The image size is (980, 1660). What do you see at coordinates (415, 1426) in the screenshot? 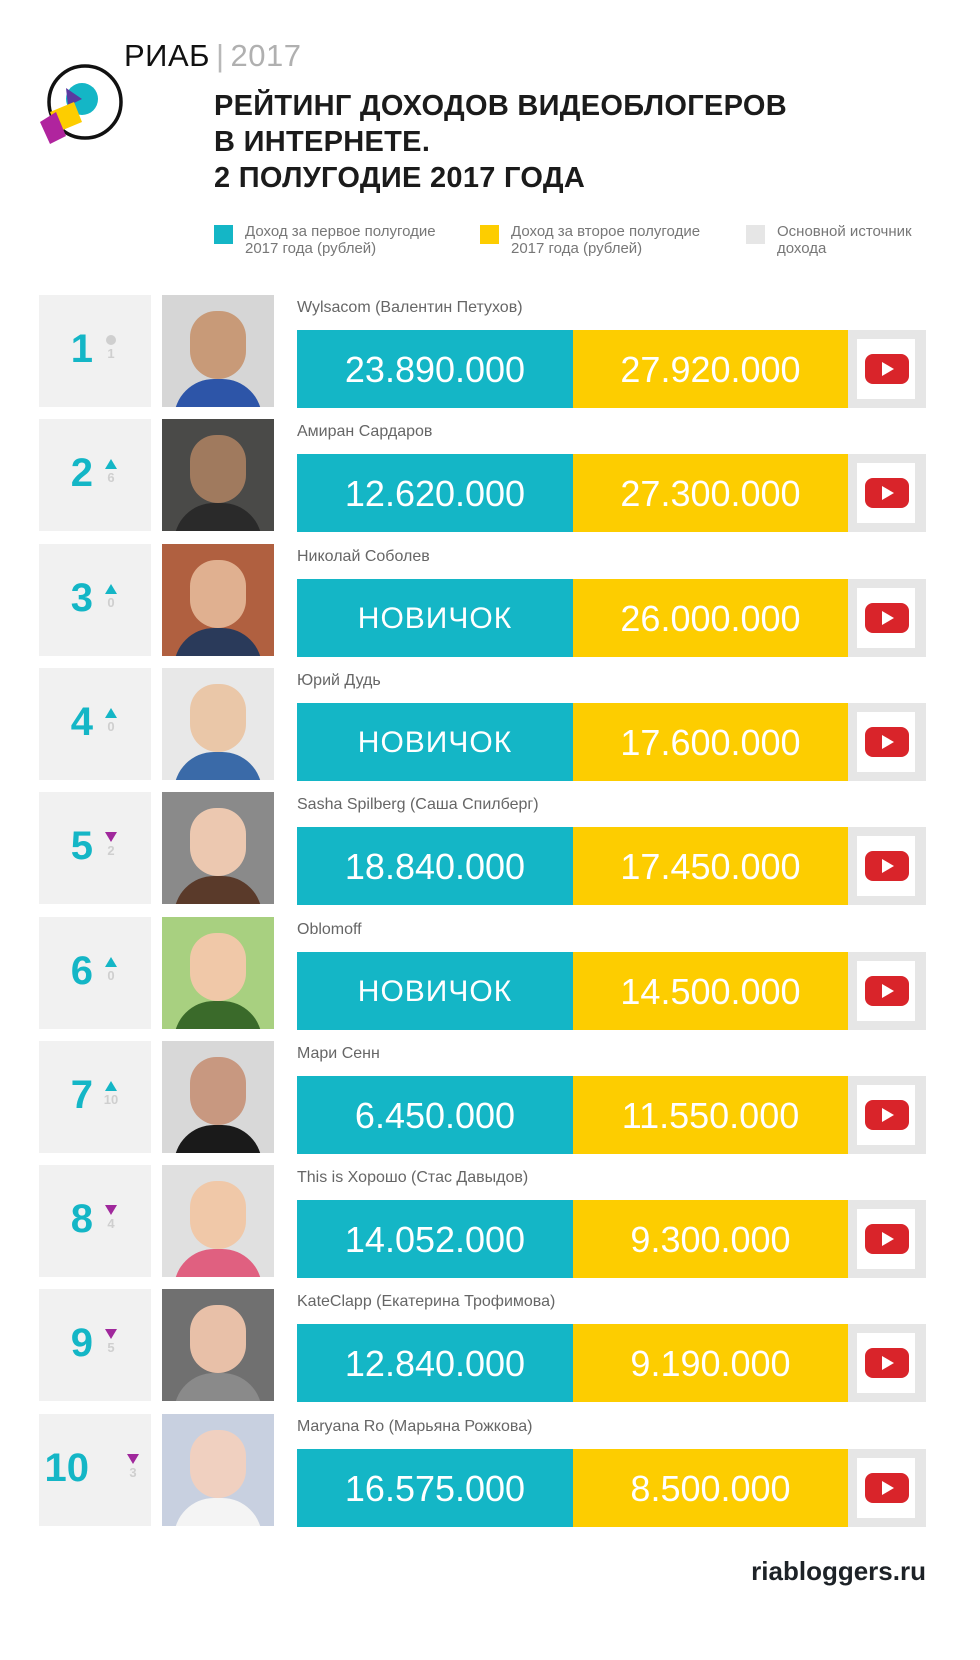
I see `blogger-name: Maryana Ro (Марьяна Рожкова)` at bounding box center [415, 1426].